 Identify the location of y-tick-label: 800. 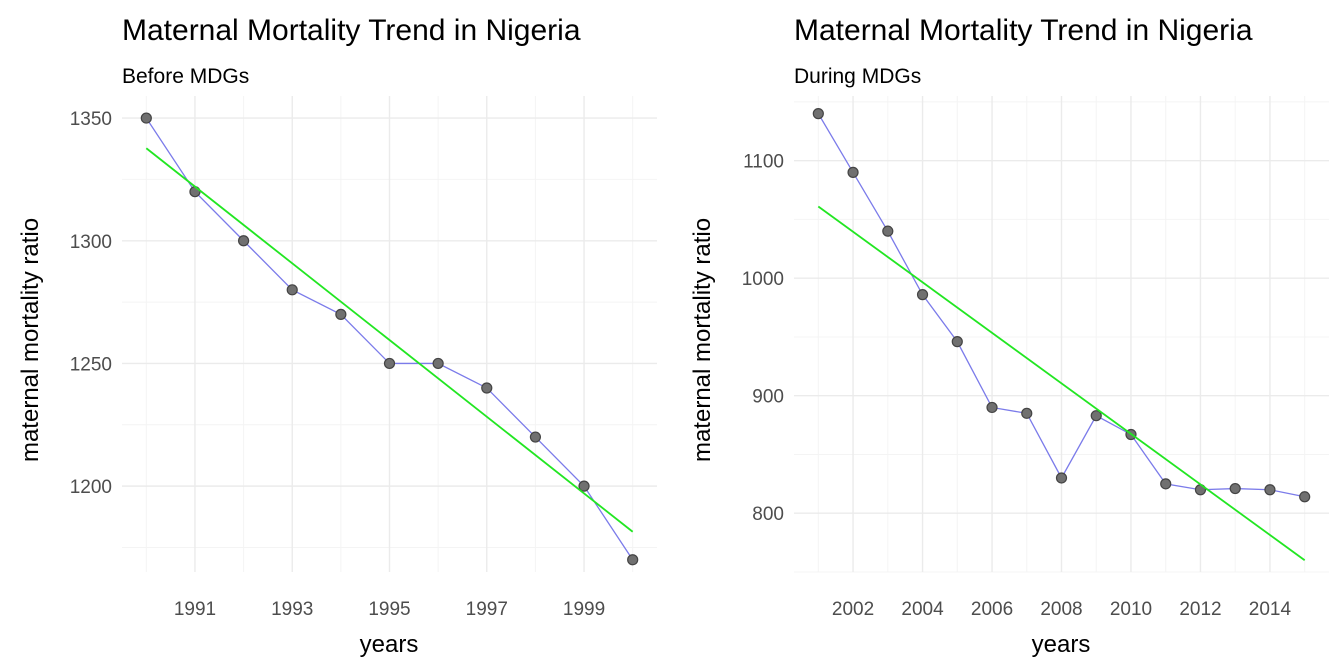
(768, 514).